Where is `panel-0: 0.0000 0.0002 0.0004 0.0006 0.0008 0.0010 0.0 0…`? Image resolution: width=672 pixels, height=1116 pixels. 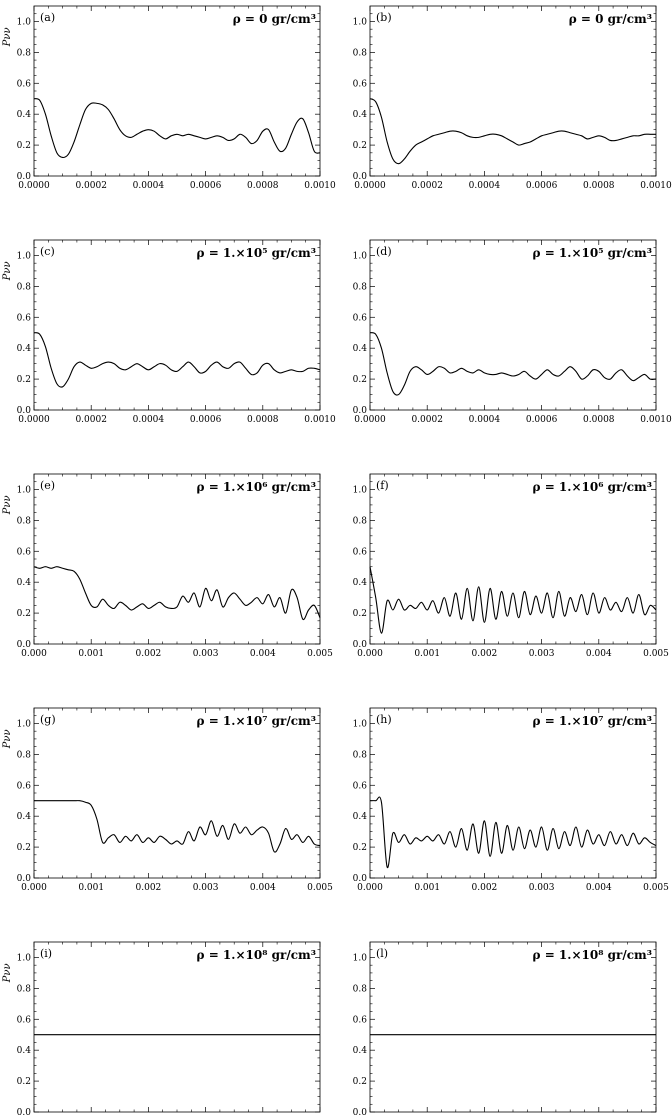 panel-0: 0.0000 0.0002 0.0004 0.0006 0.0008 0.0010 0.0 0… is located at coordinates (169, 98).